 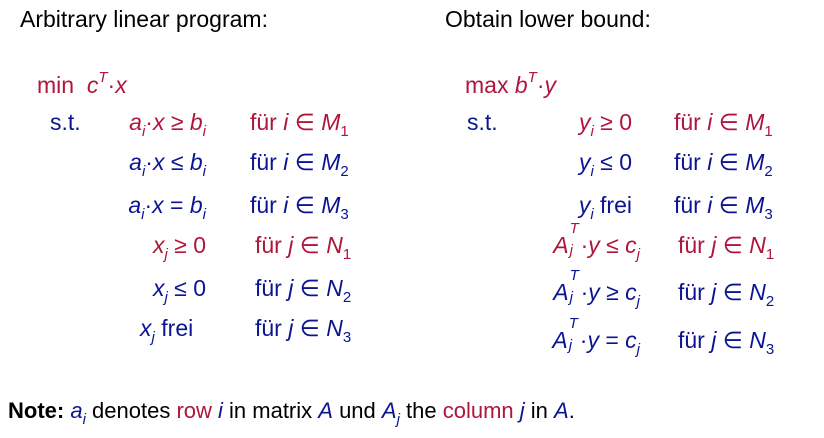 I want to click on left-title: Arbitrary linear program:, so click(x=144, y=19).